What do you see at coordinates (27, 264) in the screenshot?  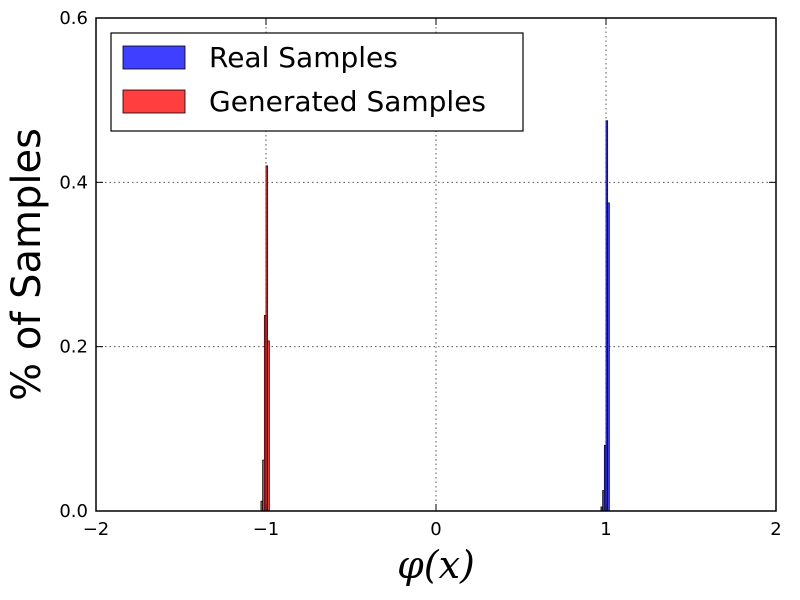 I see `y-axis-label: % of Samples` at bounding box center [27, 264].